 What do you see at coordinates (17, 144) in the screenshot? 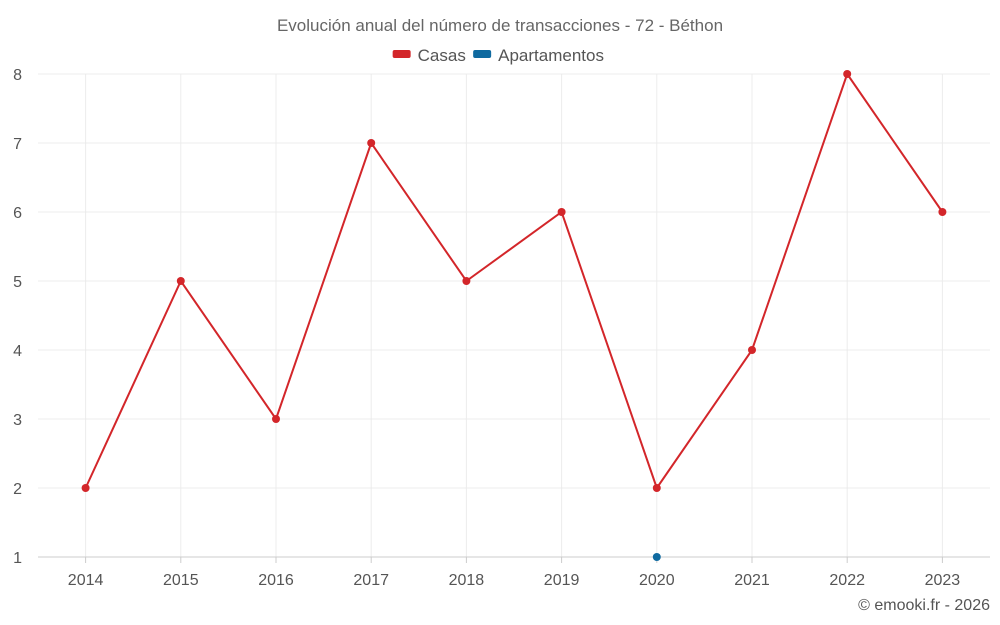
I see `y-tick-label: 7` at bounding box center [17, 144].